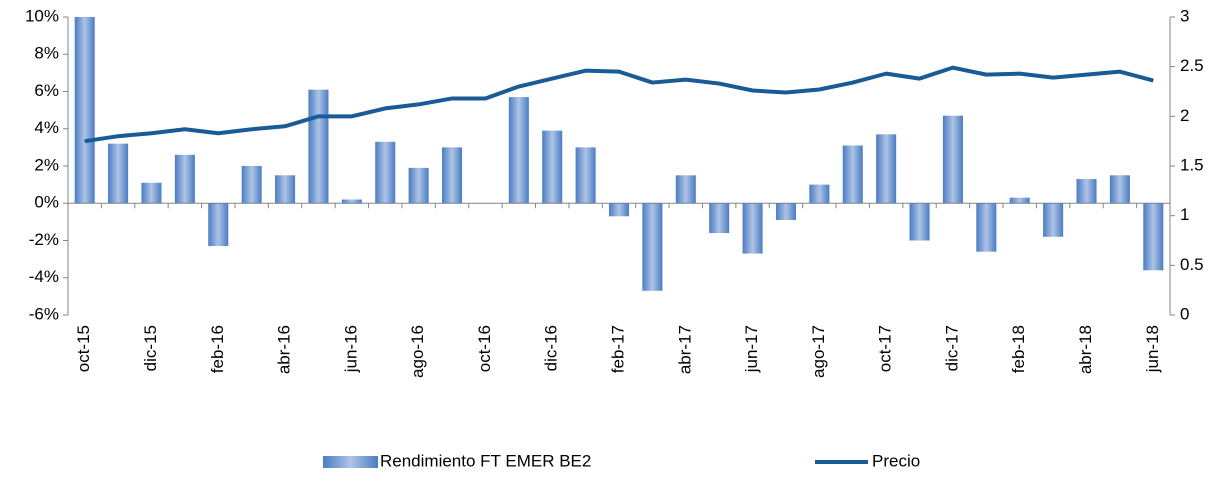 The width and height of the screenshot is (1227, 482). I want to click on x-tick-label: oct-16, so click(484, 348).